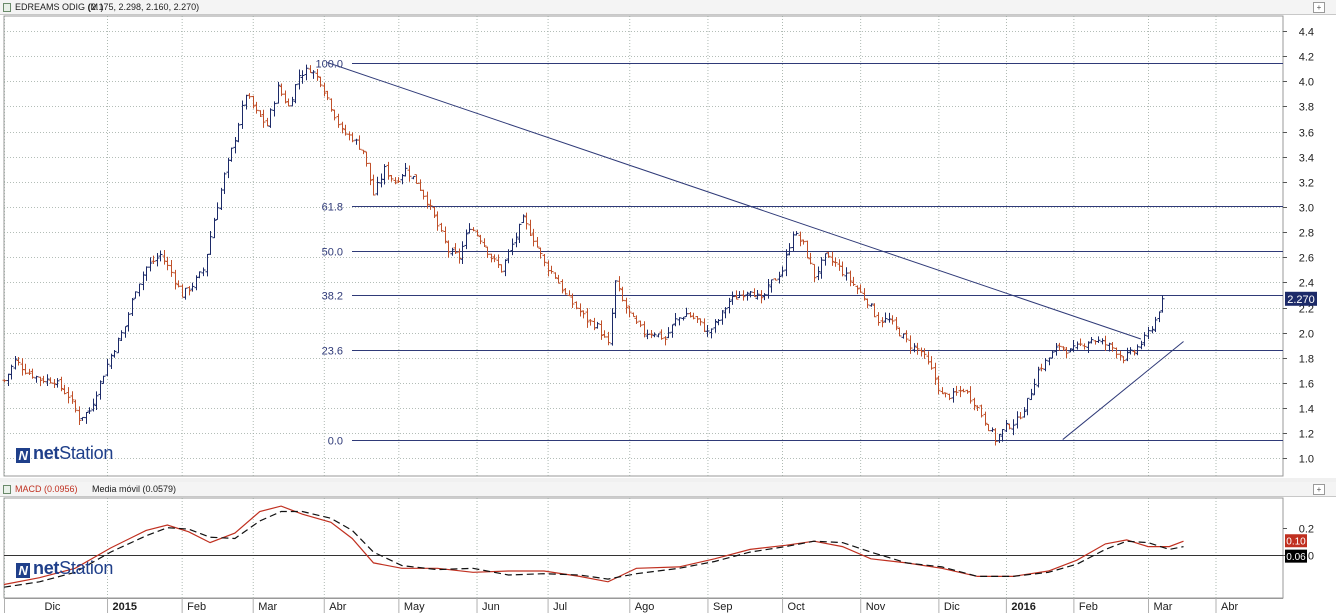 This screenshot has width=1336, height=614. What do you see at coordinates (335, 442) in the screenshot?
I see `fibonacci-level-label: 0.0` at bounding box center [335, 442].